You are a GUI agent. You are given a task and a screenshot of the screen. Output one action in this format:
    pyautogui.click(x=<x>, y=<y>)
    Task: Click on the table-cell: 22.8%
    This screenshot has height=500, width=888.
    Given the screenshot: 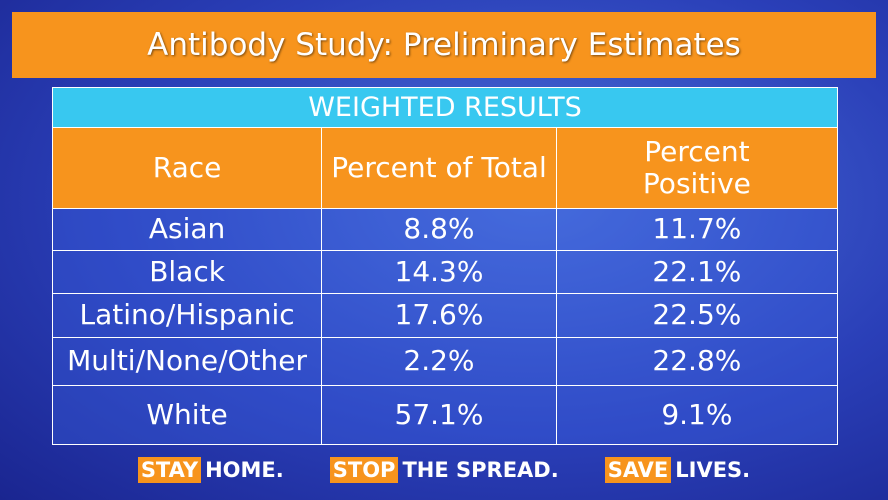 What is the action you would take?
    pyautogui.click(x=697, y=361)
    